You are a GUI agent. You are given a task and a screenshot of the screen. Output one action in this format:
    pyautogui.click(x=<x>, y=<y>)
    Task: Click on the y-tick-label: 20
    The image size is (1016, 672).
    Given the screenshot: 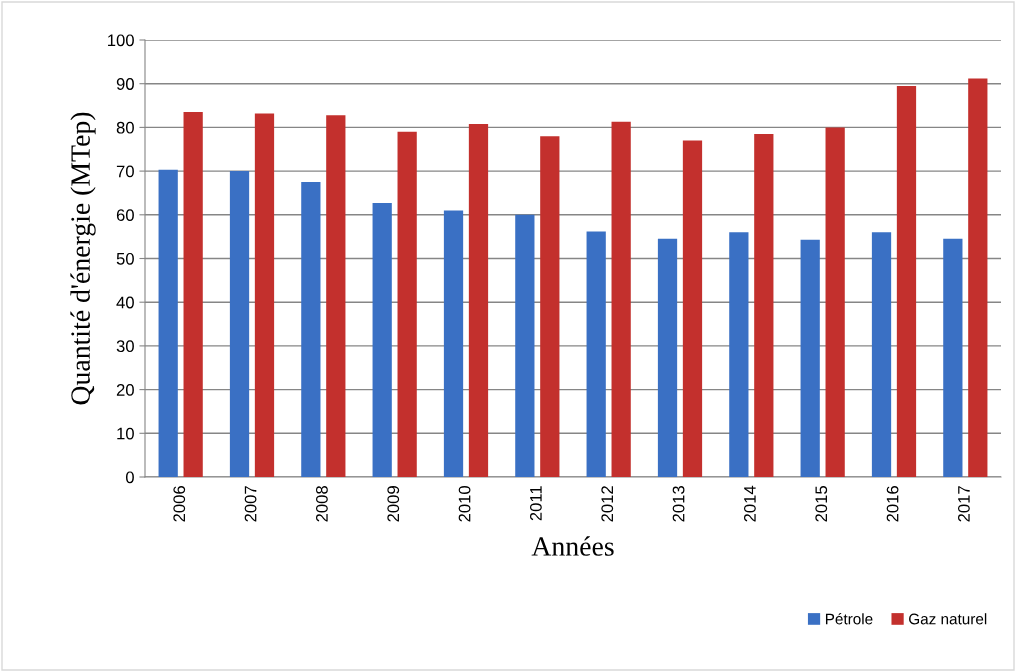 What is the action you would take?
    pyautogui.click(x=125, y=390)
    